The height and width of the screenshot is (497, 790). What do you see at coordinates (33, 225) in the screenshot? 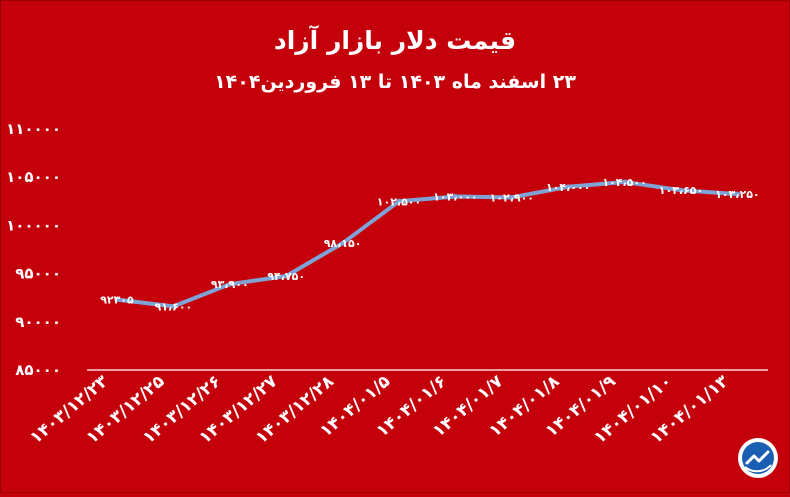
I see `y-tick-label: ۱۰۰۰۰۰` at bounding box center [33, 225].